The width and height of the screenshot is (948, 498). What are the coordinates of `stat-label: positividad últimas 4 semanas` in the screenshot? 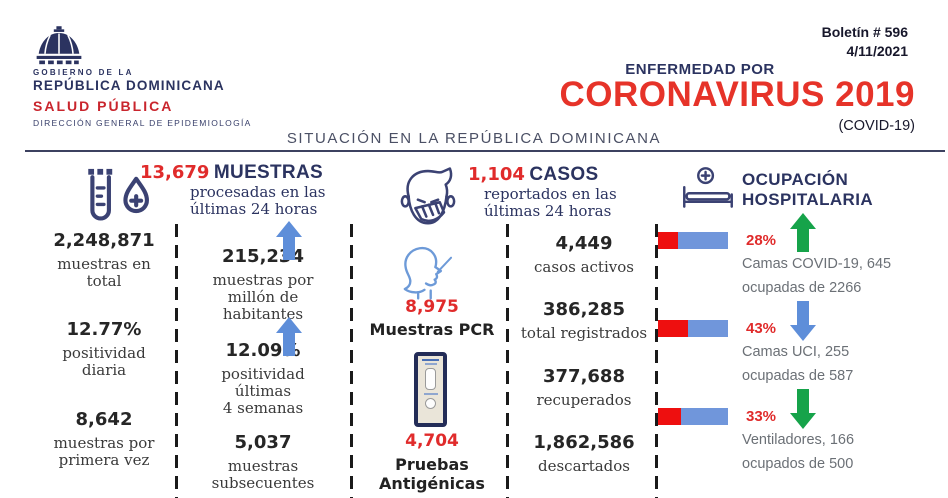 It's located at (263, 391).